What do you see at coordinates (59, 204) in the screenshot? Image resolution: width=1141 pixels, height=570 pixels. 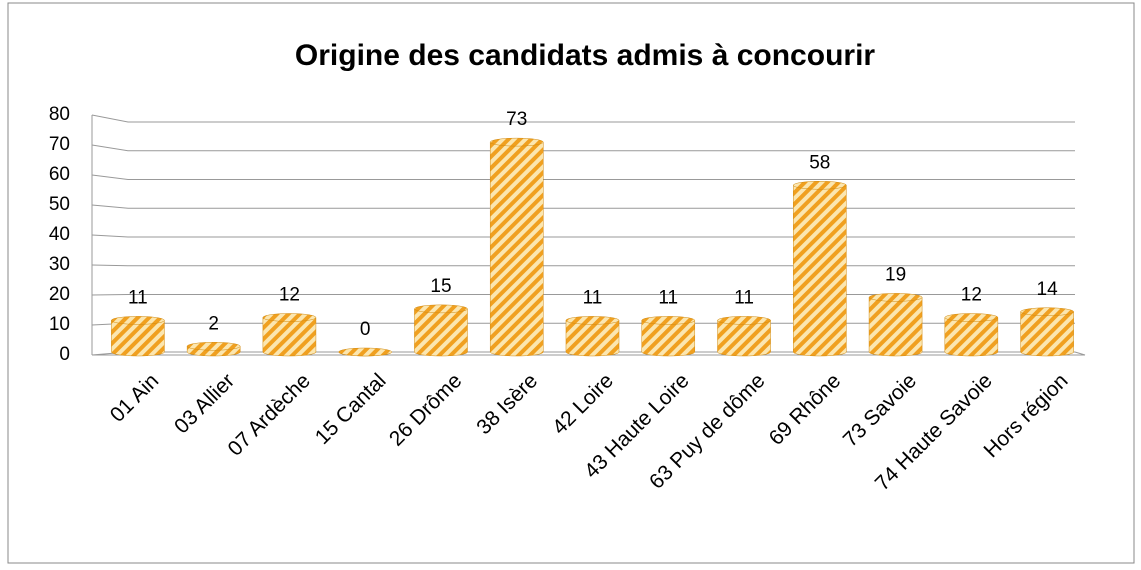 I see `y-tick-label: 50` at bounding box center [59, 204].